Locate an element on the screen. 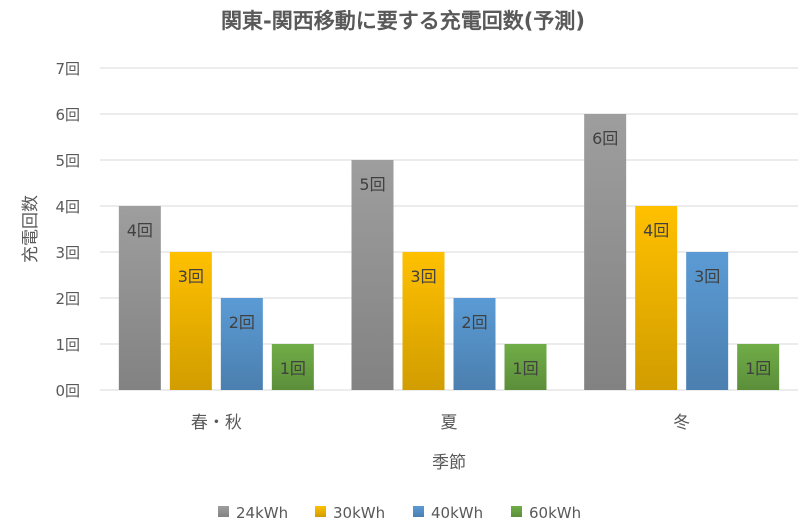  chart-title: 関東-関西移動に要する充電回数(予測) is located at coordinates (403, 21).